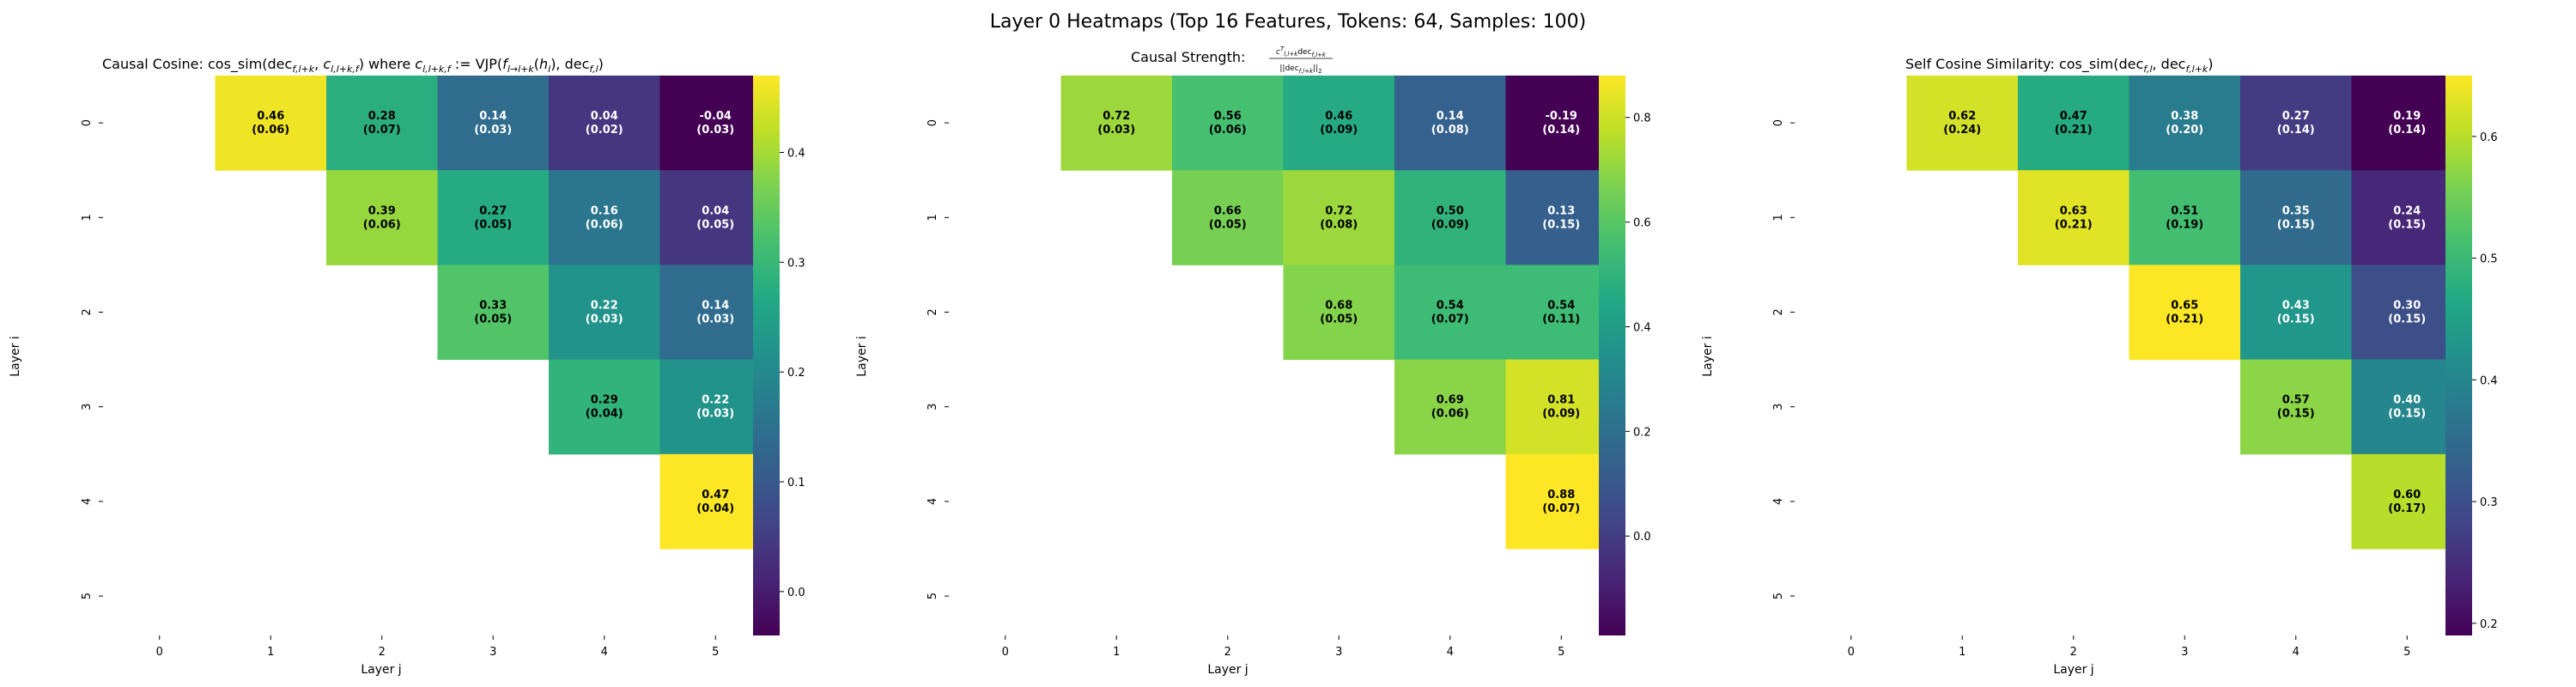 The width and height of the screenshot is (2576, 687). Describe the element at coordinates (2296, 652) in the screenshot. I see `x-tick-label: 4` at that location.